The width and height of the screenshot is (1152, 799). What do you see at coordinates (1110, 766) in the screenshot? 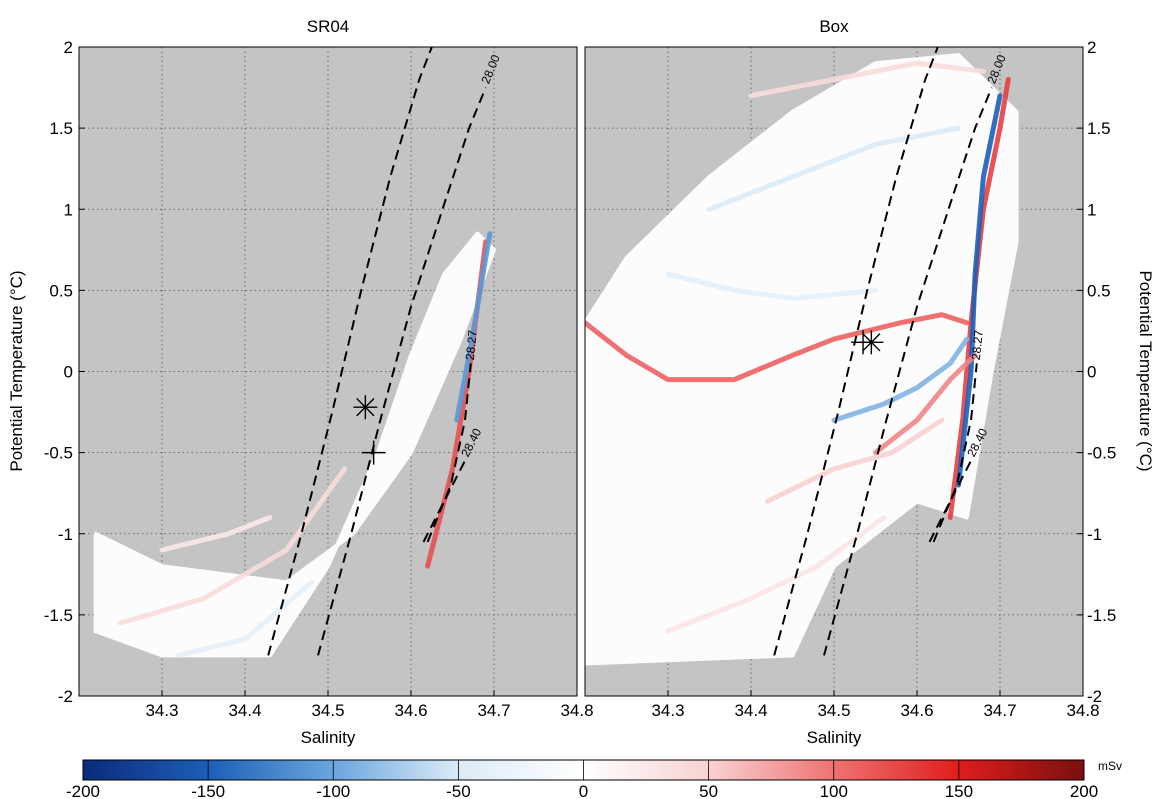
I see `colorbar-unit: mSv` at bounding box center [1110, 766].